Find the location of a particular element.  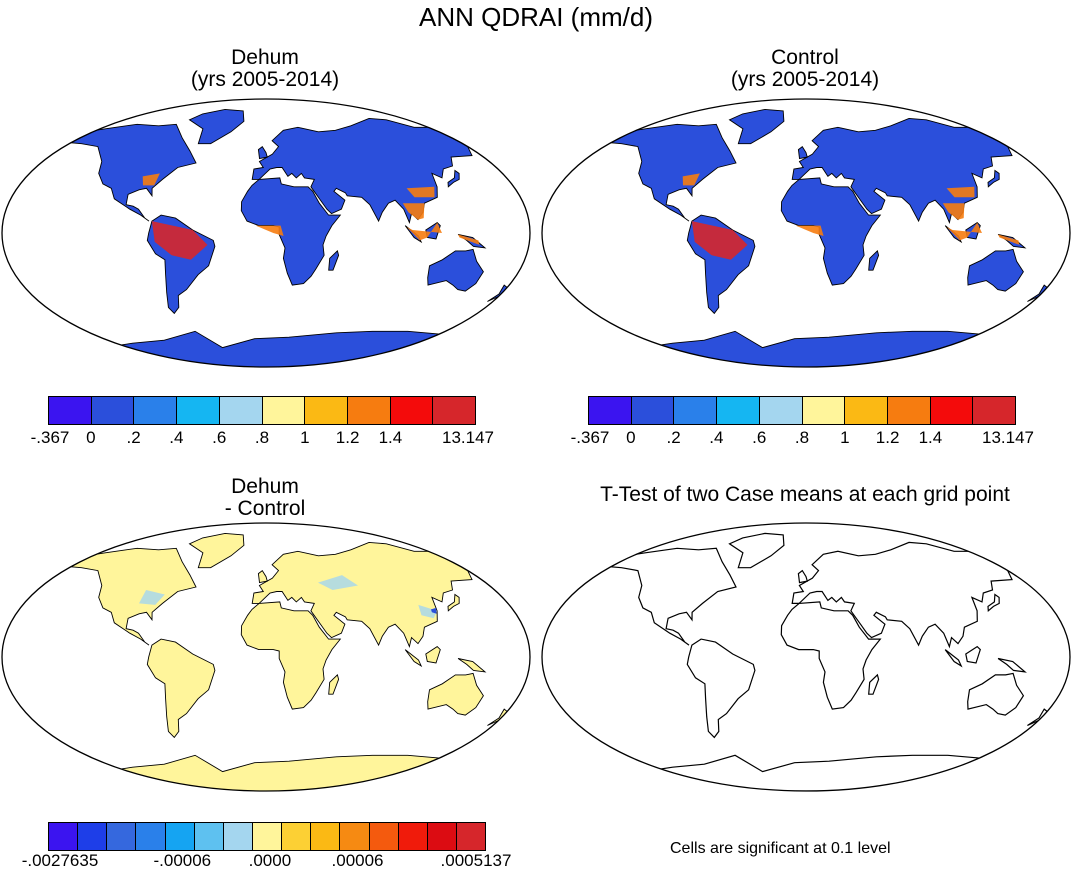

panel-title-dehum: Dehum (yrs 2005-2014) is located at coordinates (265, 69).